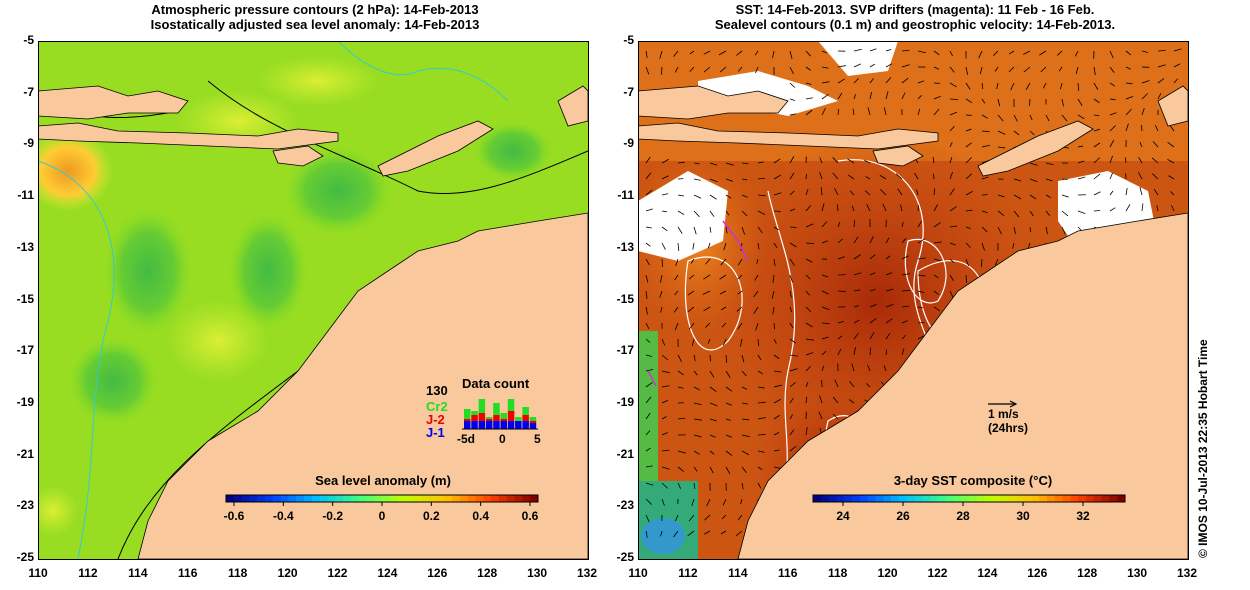  What do you see at coordinates (318, 81) in the screenshot?
I see `sla-moderate-blob` at bounding box center [318, 81].